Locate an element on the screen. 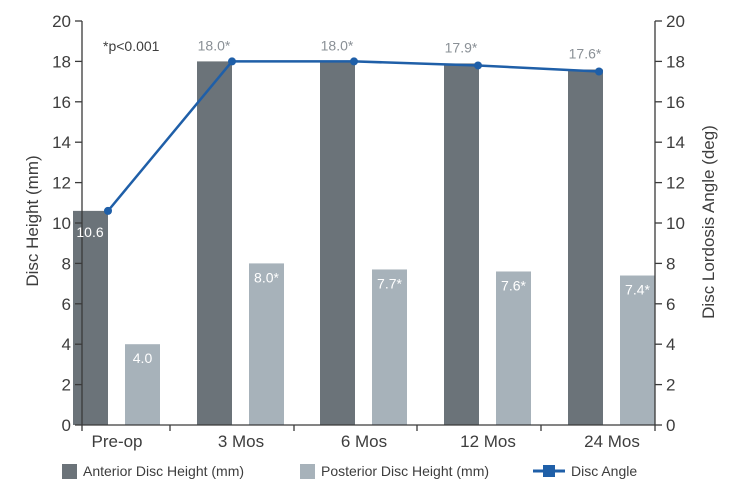 Image resolution: width=745 pixels, height=499 pixels. data-label-anterior-1: 18.0* is located at coordinates (214, 45).